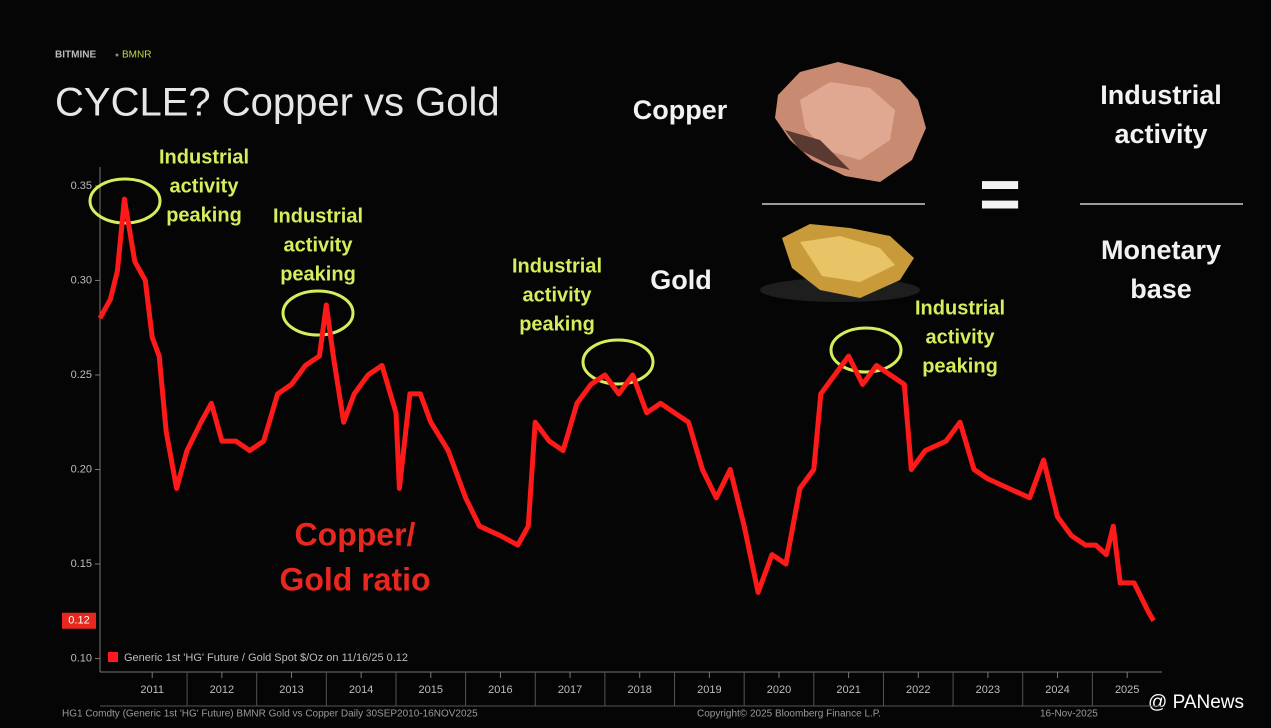  I want to click on chart-title: CYCLE? Copper vs Gold, so click(277, 103).